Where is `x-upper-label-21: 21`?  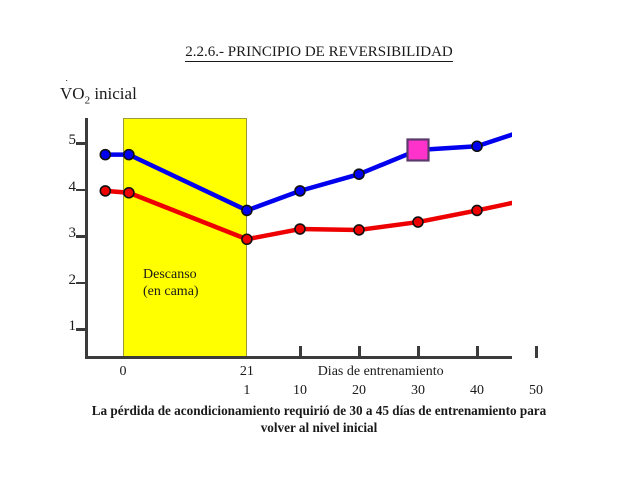 x-upper-label-21: 21 is located at coordinates (246, 371).